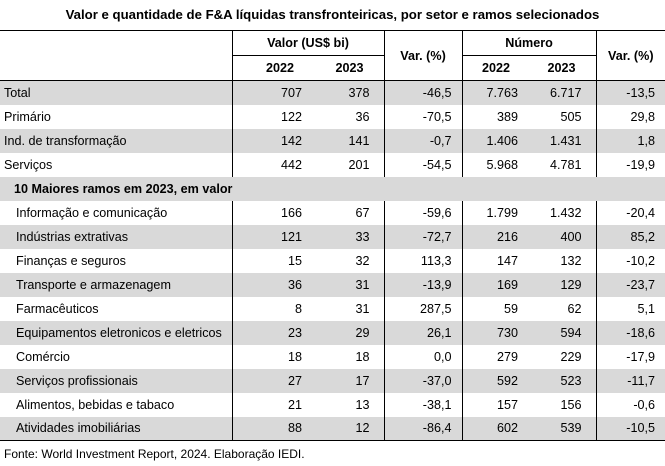 This screenshot has height=466, width=665. What do you see at coordinates (423, 308) in the screenshot?
I see `cell-vvar: 287,5` at bounding box center [423, 308].